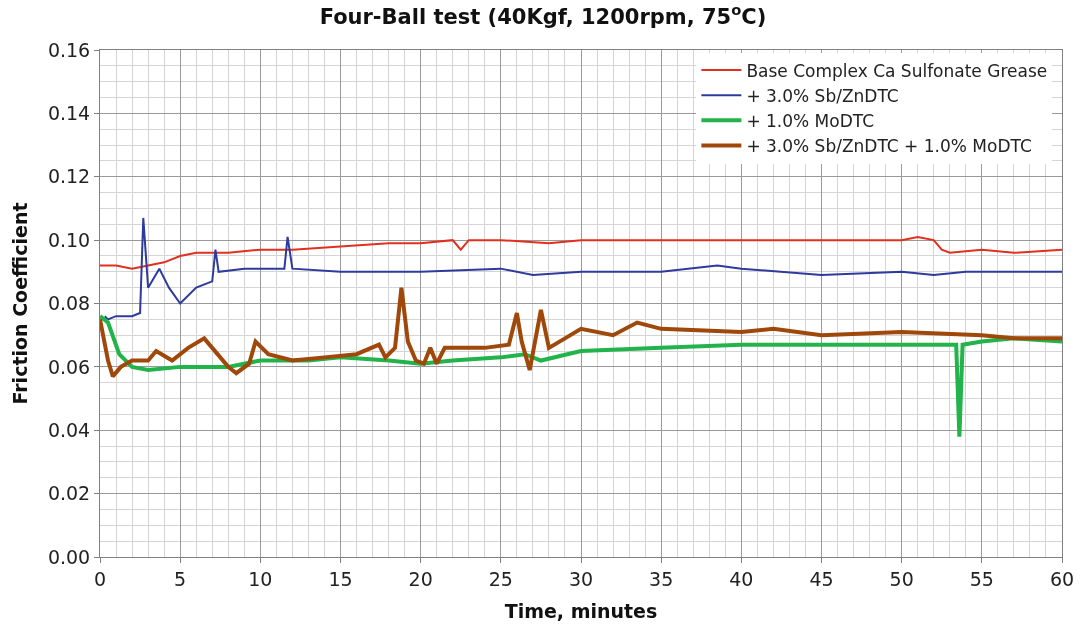 The width and height of the screenshot is (1086, 637). What do you see at coordinates (69, 493) in the screenshot?
I see `y-tick-label: 0.02` at bounding box center [69, 493].